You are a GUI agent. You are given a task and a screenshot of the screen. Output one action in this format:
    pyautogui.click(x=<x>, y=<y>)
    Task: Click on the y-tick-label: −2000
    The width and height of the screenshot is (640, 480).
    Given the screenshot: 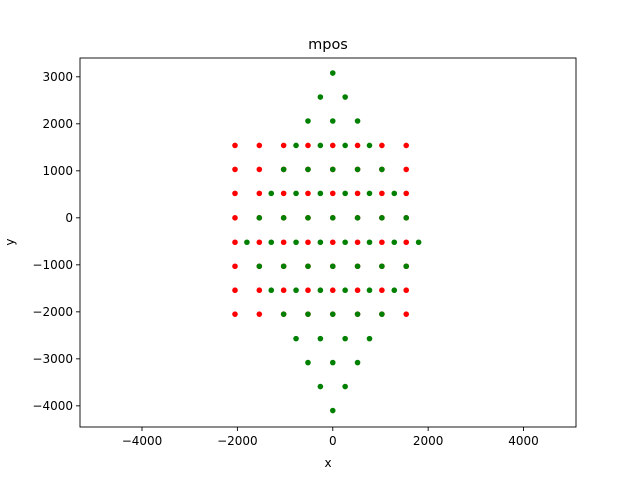 What is the action you would take?
    pyautogui.click(x=52, y=312)
    